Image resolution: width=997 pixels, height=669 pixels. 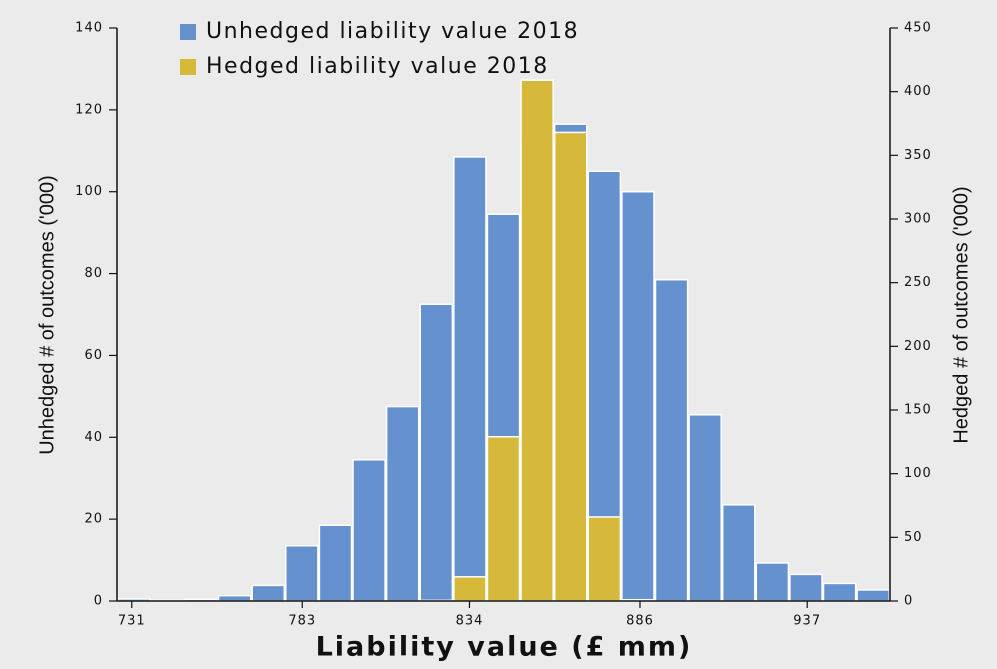 What do you see at coordinates (93, 437) in the screenshot?
I see `y-tick-label: 40` at bounding box center [93, 437].